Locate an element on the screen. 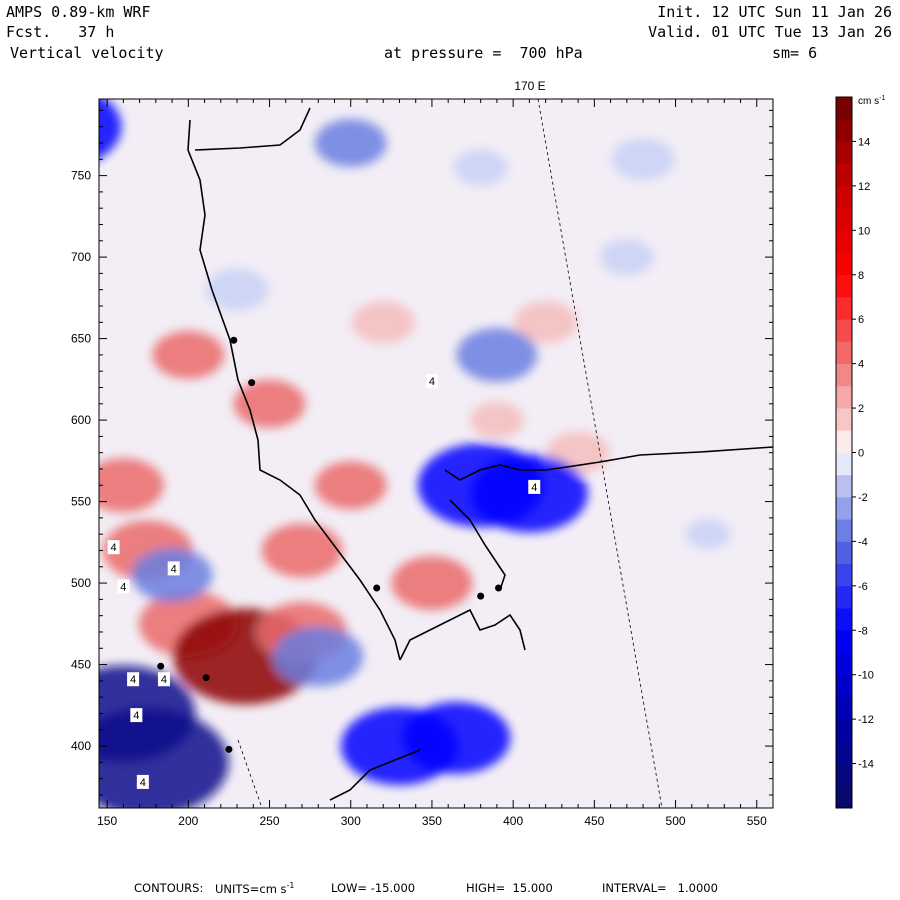  x-tick-label-3: 300 is located at coordinates (351, 821).